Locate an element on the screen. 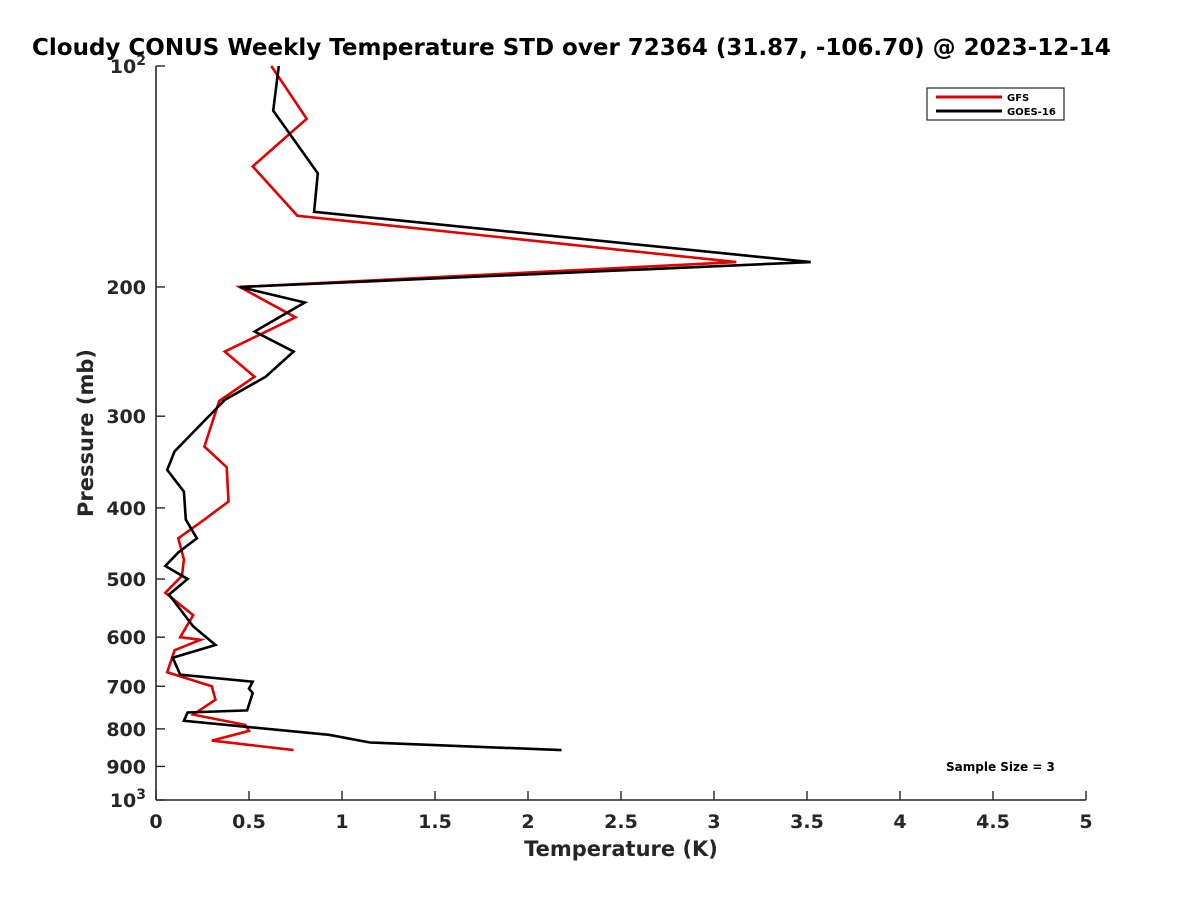 The width and height of the screenshot is (1200, 900). y-tick-label-base: 400 is located at coordinates (126, 509).